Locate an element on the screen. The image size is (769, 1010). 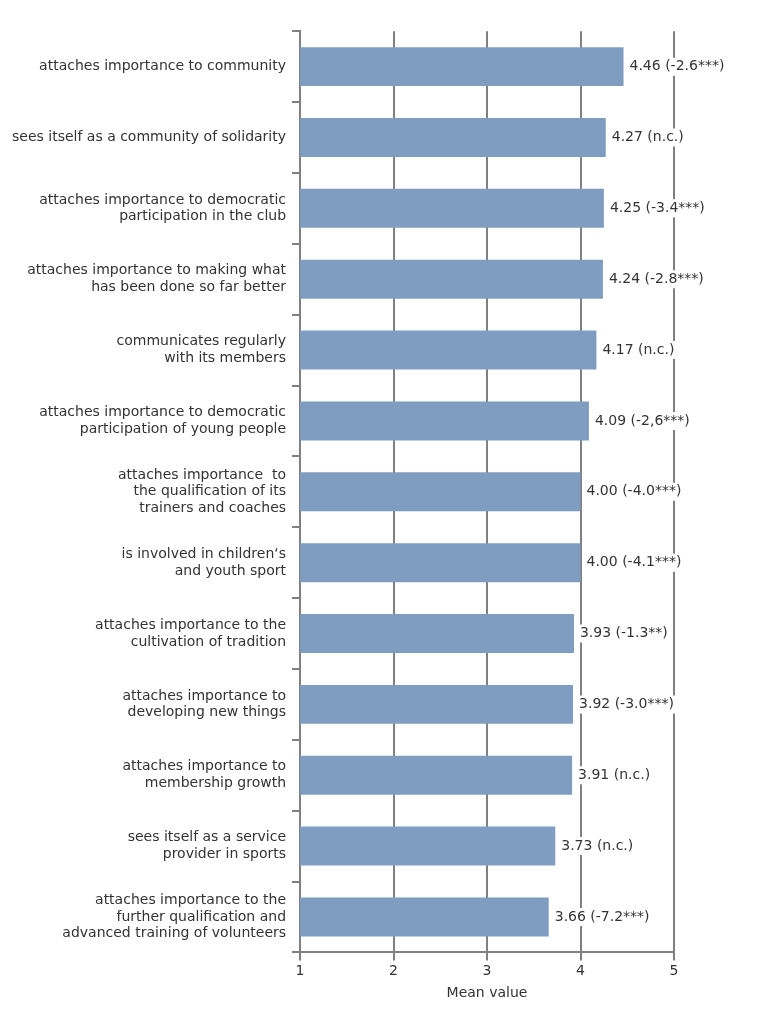
y-tick-label: attaches importance to the qualification of its trainers and coaches is located at coordinates (202, 490).